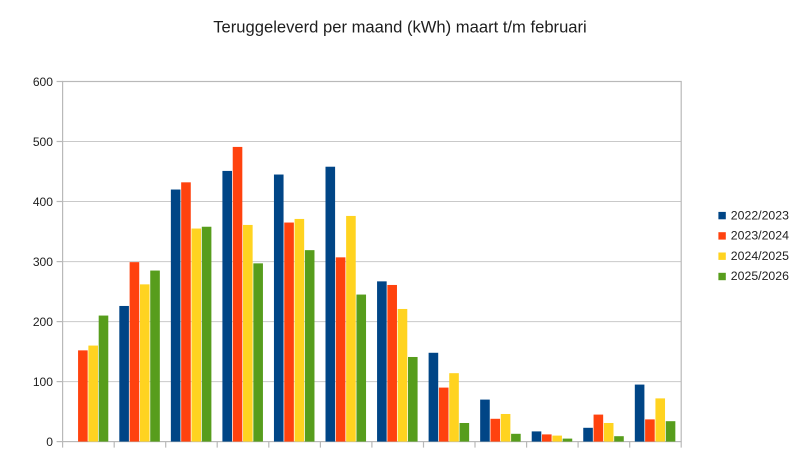 Image resolution: width=800 pixels, height=456 pixels. I want to click on svg-text: 300, so click(43, 262).